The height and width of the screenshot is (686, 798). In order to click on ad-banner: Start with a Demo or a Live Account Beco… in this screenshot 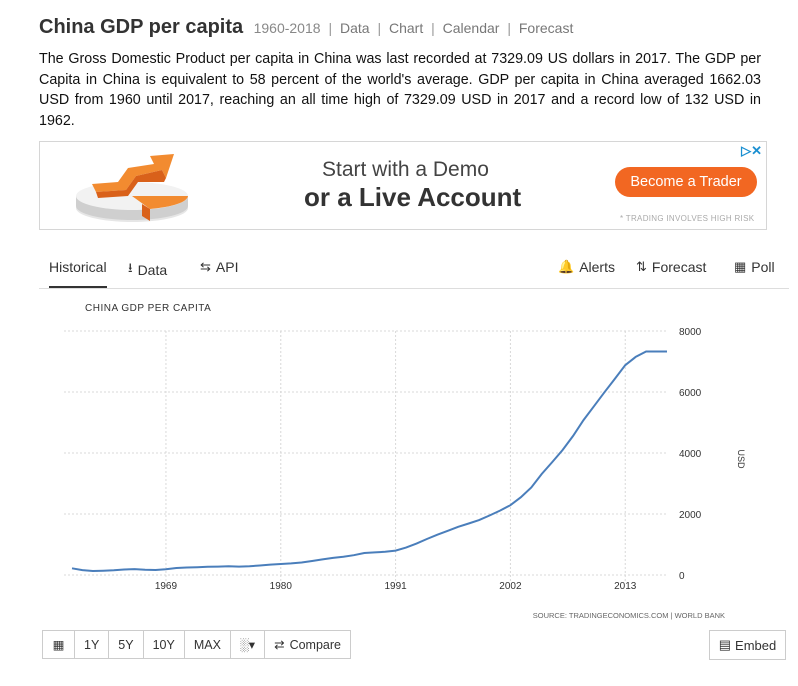, I will do `click(403, 185)`.